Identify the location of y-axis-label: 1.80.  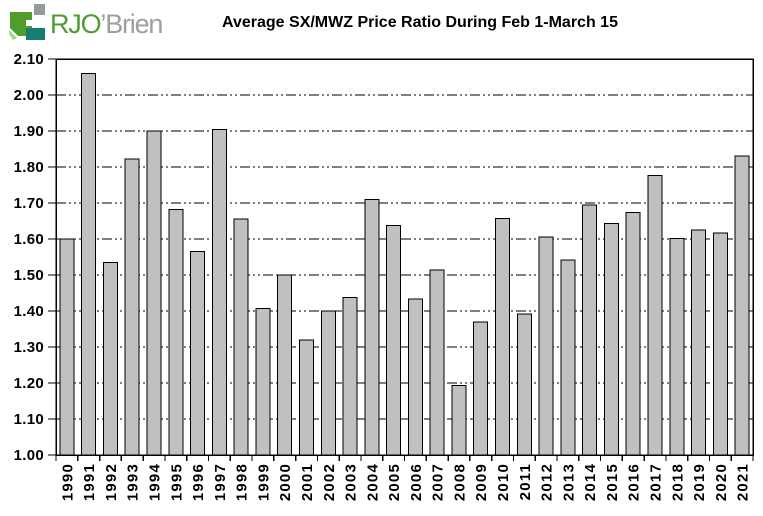
(29, 167).